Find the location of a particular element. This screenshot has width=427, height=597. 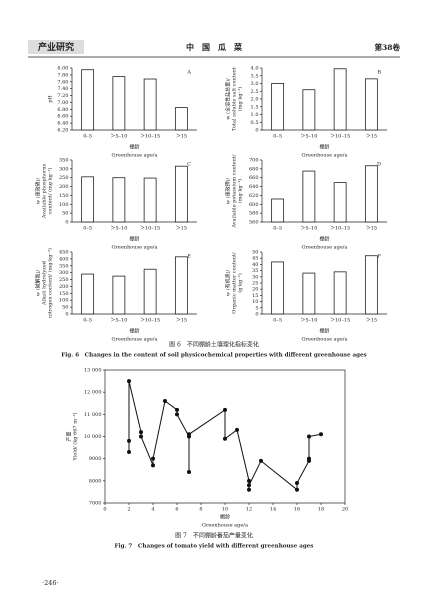

y-axis-label: Yield/ (kg·667 m⁻²) is located at coordinates (75, 436).